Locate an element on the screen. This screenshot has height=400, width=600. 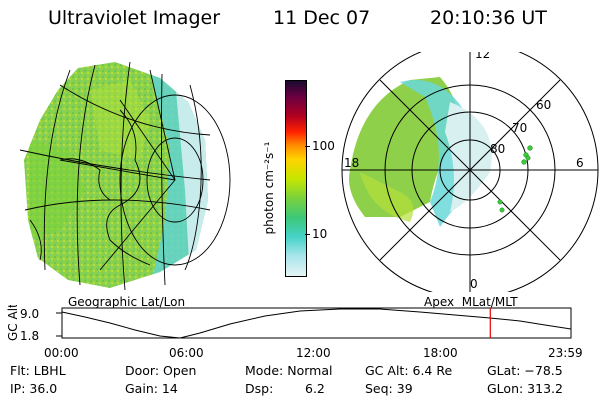
geo-panel-label: Geographic Lat/Lon is located at coordinates (127, 302).